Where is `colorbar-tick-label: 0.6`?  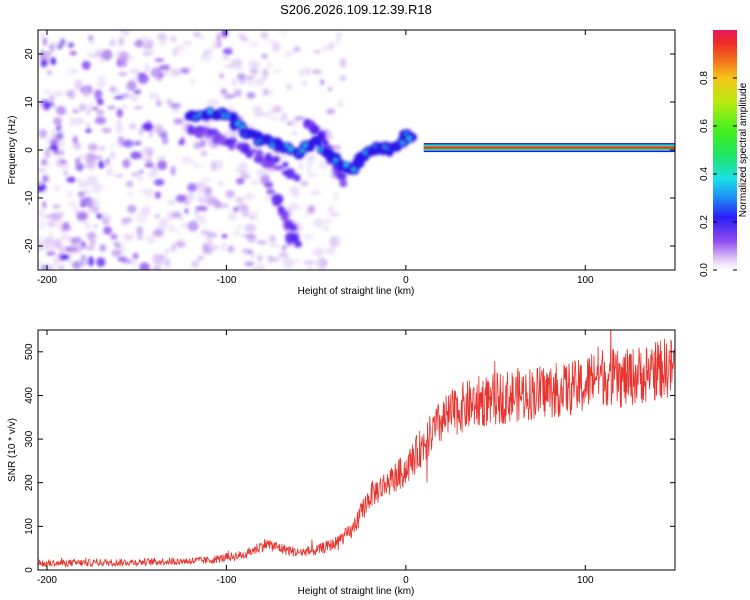 colorbar-tick-label: 0.6 is located at coordinates (704, 126).